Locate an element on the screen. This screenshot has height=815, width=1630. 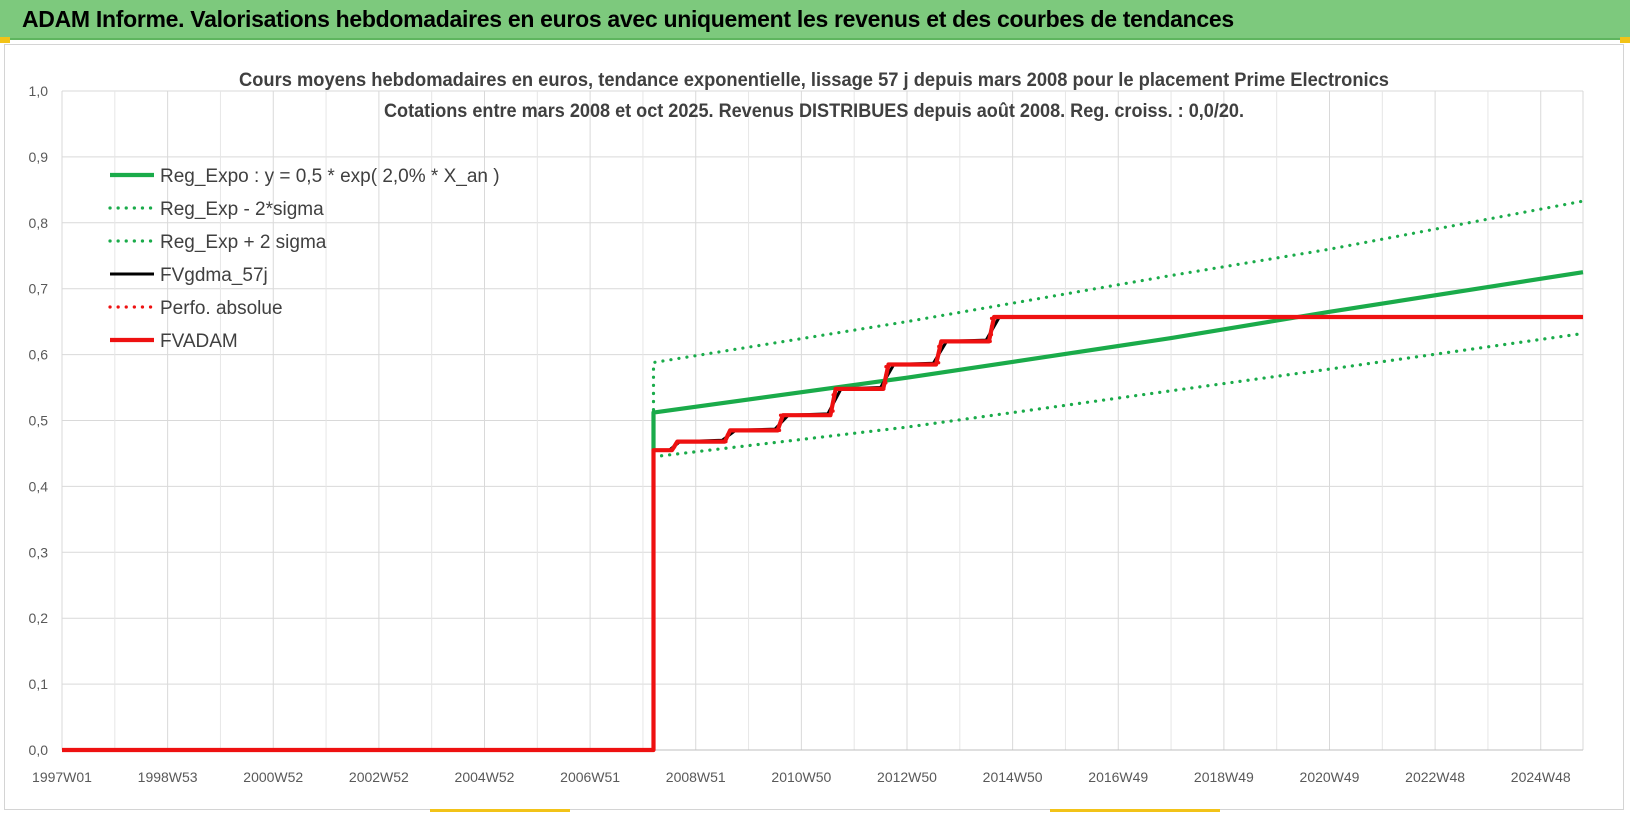
legend-label: Reg_Expo : y = 0,5 * exp( 2,0% * X_an ) is located at coordinates (330, 176).